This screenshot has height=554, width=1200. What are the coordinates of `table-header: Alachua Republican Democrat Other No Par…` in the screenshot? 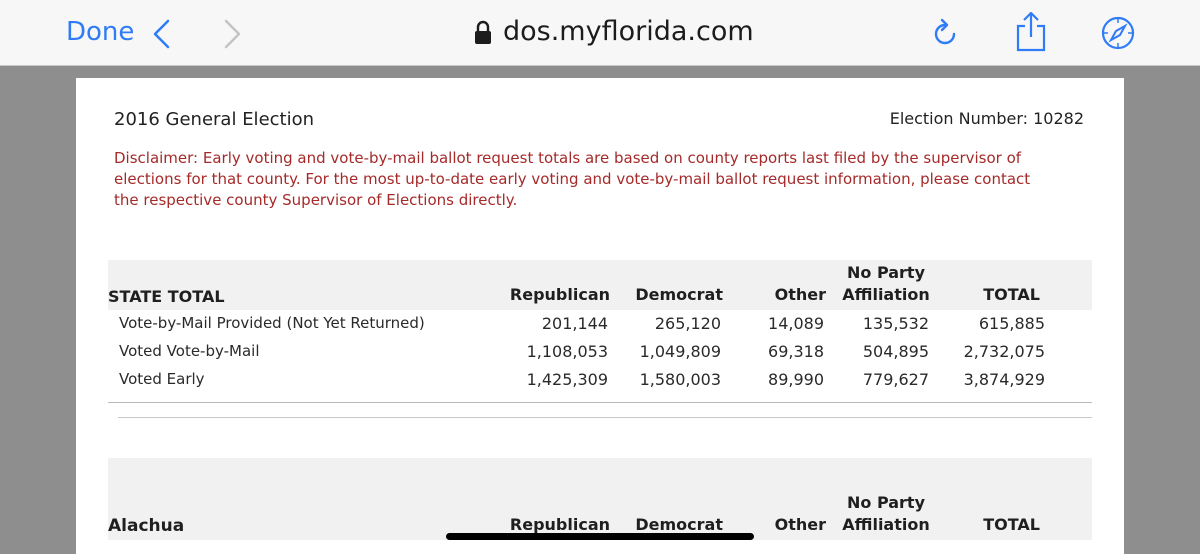 It's located at (600, 499).